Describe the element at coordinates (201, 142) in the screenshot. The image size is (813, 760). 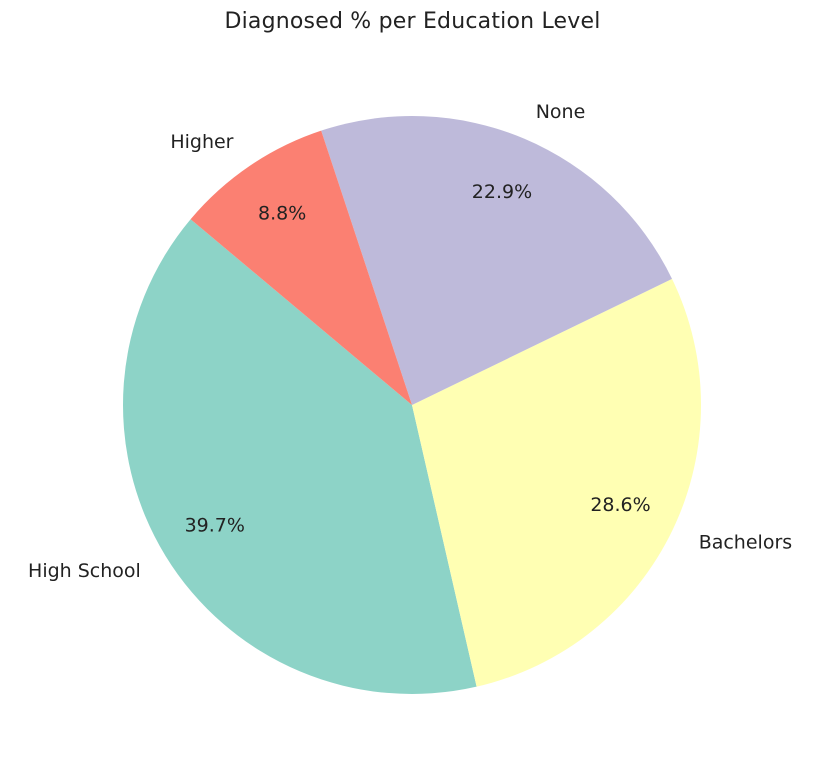
I see `category-label-higher: Higher` at that location.